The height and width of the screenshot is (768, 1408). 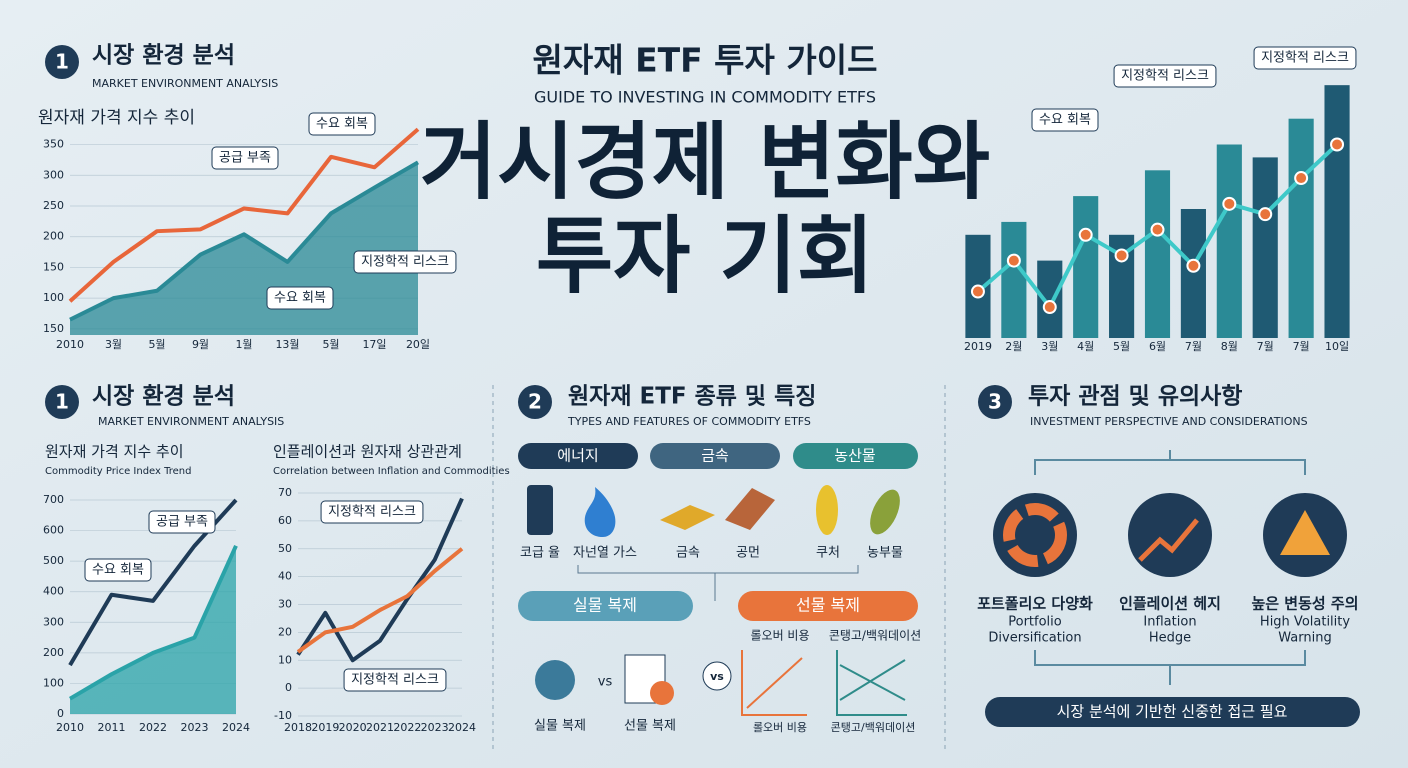 What do you see at coordinates (1168, 540) in the screenshot?
I see `hedge-icon` at bounding box center [1168, 540].